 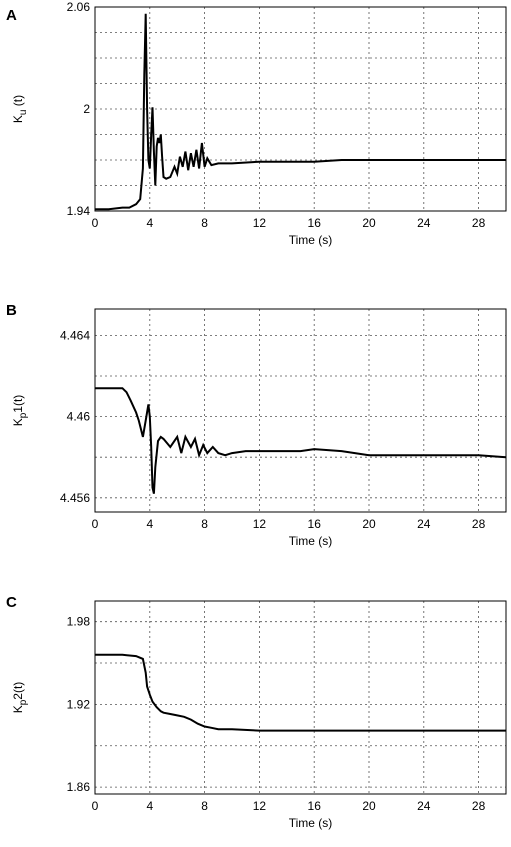 What do you see at coordinates (11, 602) in the screenshot?
I see `panel-letter: C` at bounding box center [11, 602].